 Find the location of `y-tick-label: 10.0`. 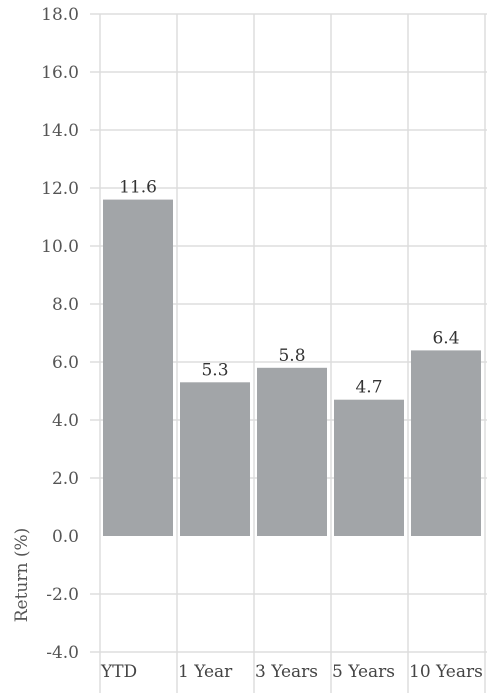

y-tick-label: 10.0 is located at coordinates (60, 247).